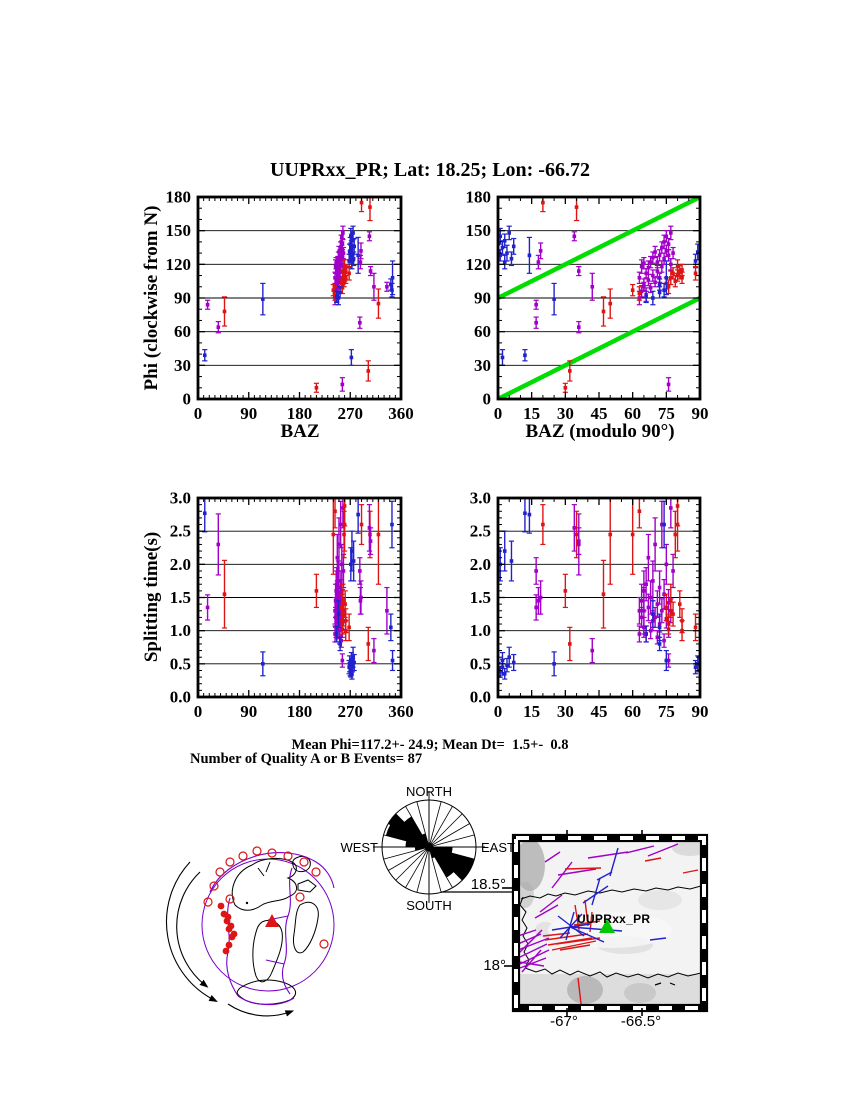  I want to click on station-label: UUPRxx_PR, so click(614, 919).